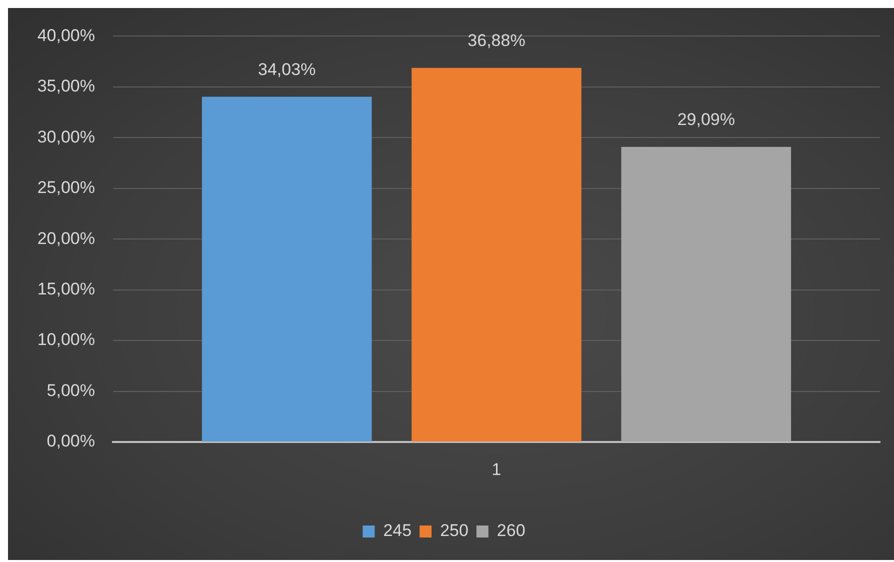  What do you see at coordinates (454, 530) in the screenshot?
I see `legend-label: 250` at bounding box center [454, 530].